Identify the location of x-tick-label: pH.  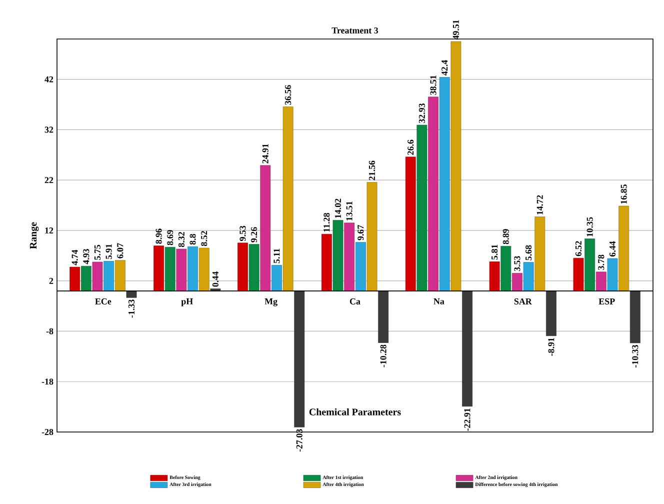
(187, 302).